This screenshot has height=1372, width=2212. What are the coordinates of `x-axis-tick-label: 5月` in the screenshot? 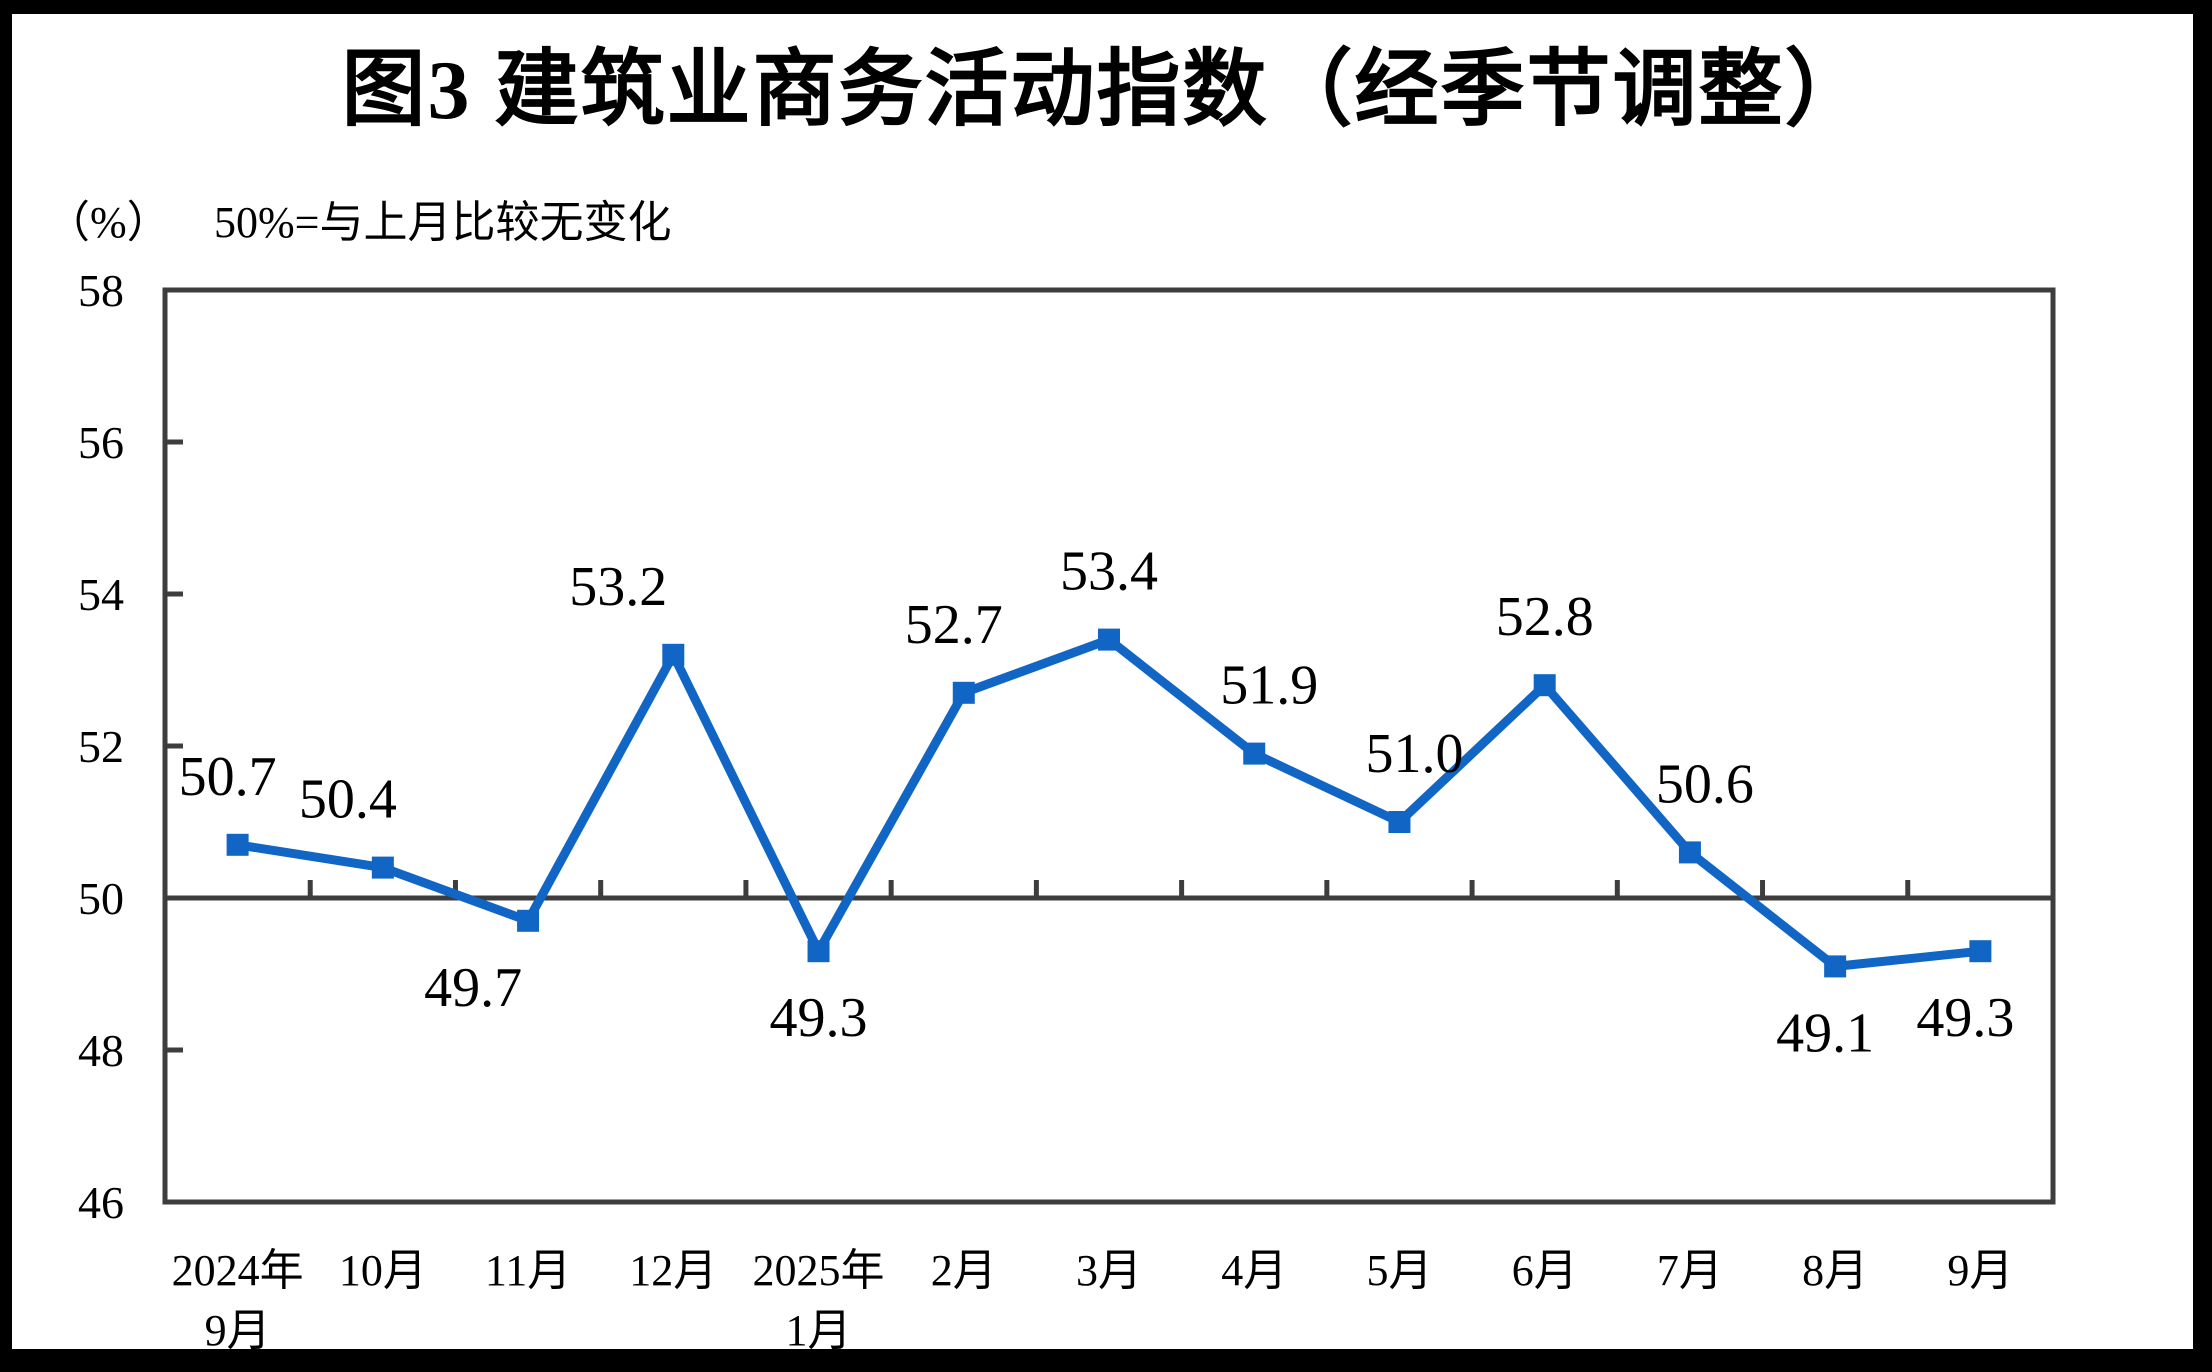 It's located at (1399, 1270).